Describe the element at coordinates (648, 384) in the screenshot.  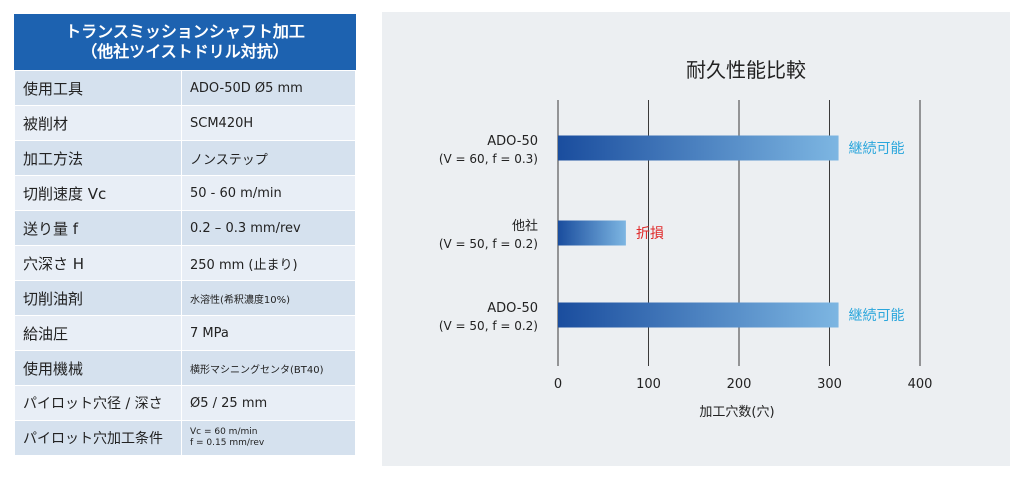
I see `x-tick-label: 100` at that location.